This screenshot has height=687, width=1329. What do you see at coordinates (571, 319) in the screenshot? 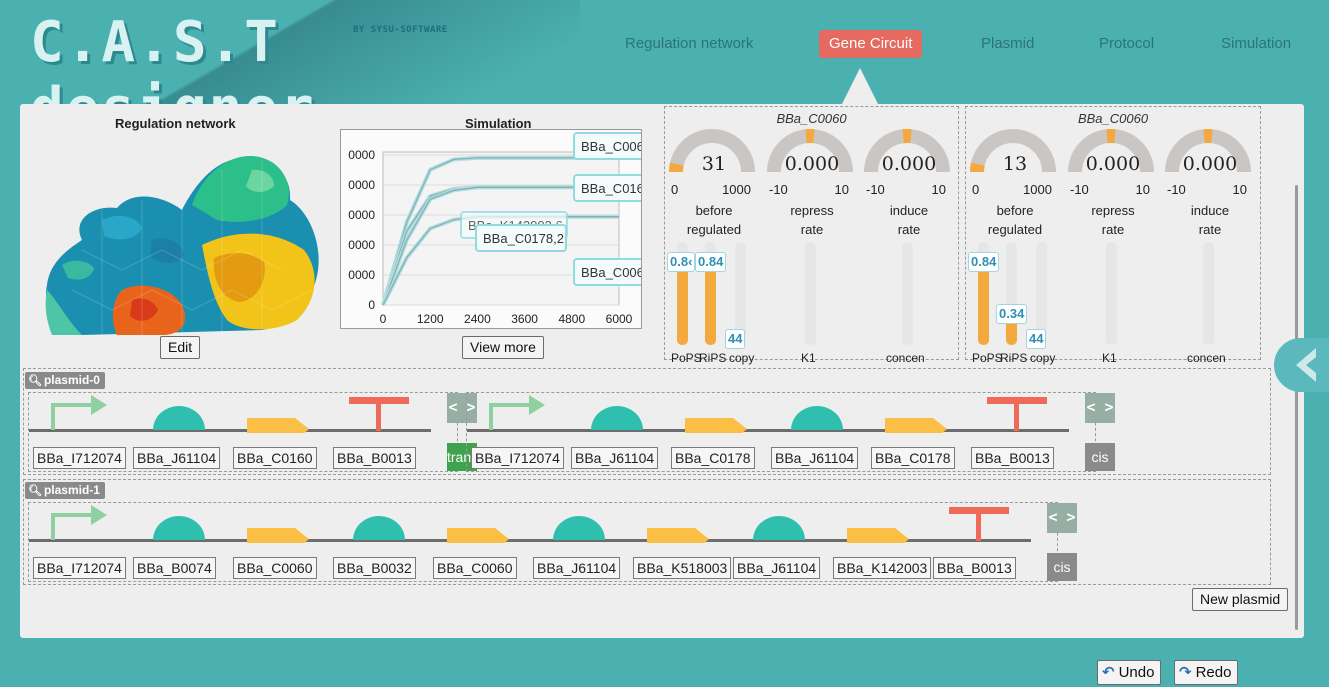
I see `x-tick-label: 4800` at bounding box center [571, 319].